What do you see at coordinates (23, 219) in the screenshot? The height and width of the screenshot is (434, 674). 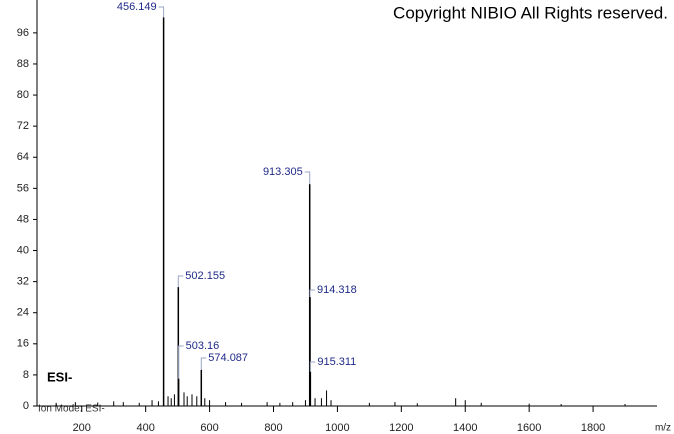 I see `y-tick-label: 48` at bounding box center [23, 219].